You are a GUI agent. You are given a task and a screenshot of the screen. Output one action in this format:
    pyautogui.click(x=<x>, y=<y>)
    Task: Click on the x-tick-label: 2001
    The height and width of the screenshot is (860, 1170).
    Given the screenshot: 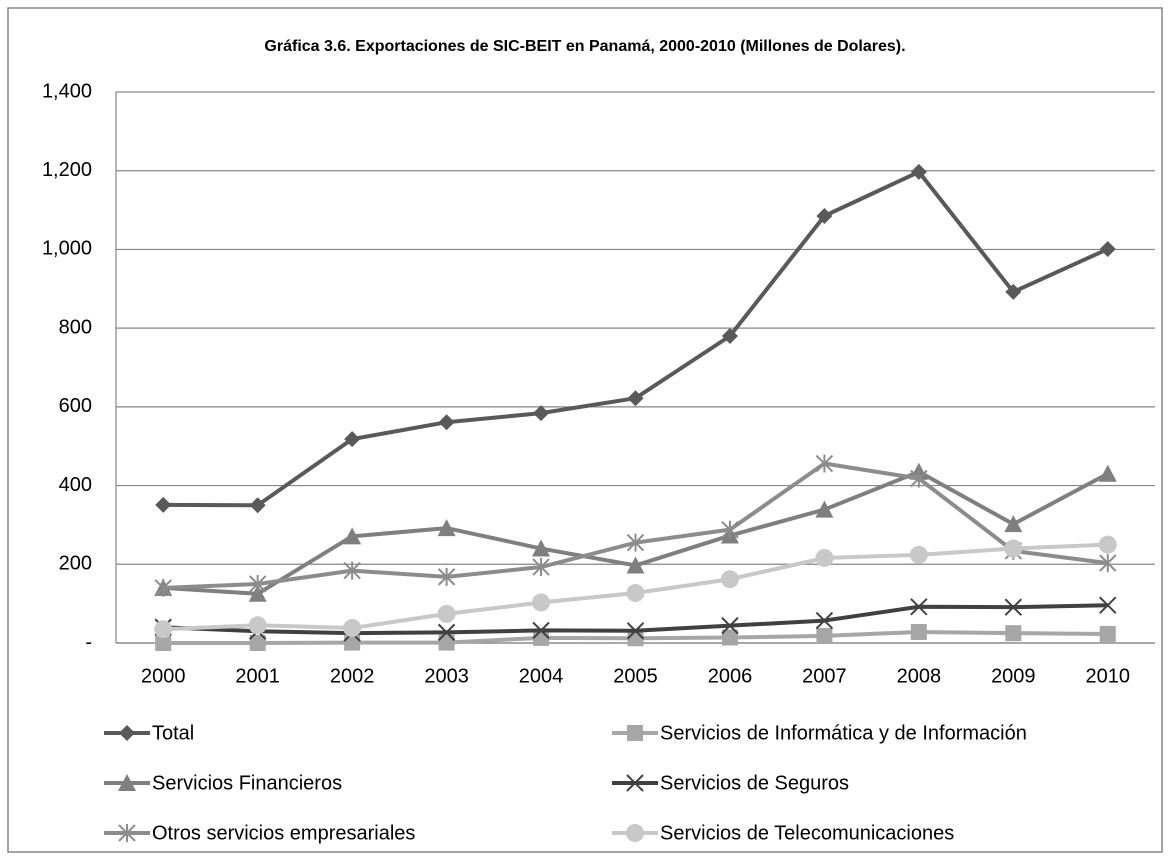 What is the action you would take?
    pyautogui.click(x=257, y=676)
    